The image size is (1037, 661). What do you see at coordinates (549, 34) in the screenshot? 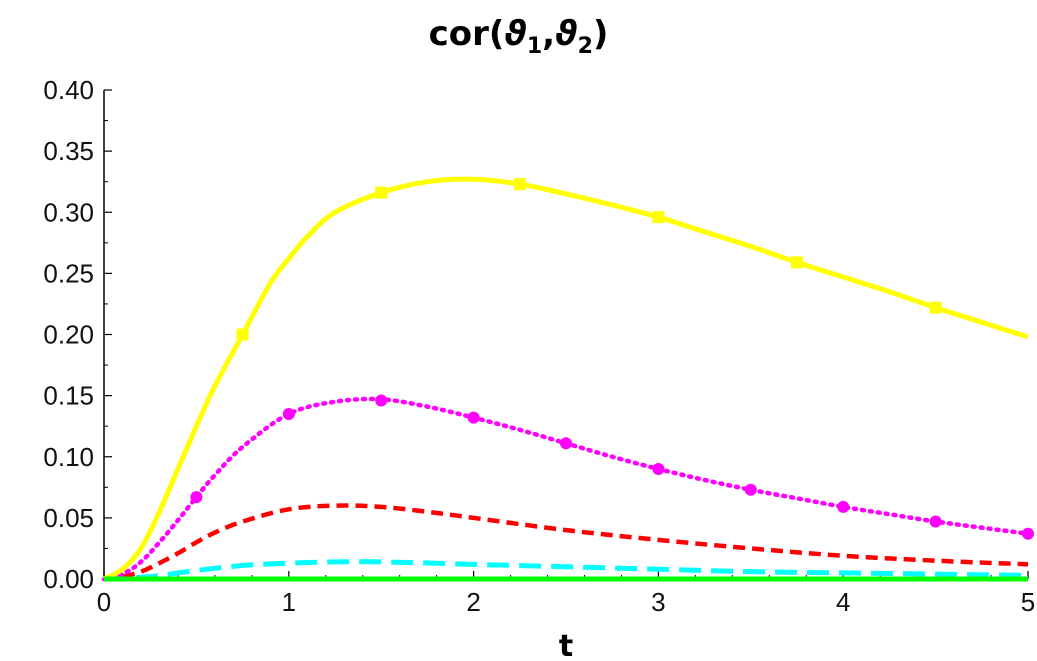
I see `title-sep: ,` at bounding box center [549, 34].